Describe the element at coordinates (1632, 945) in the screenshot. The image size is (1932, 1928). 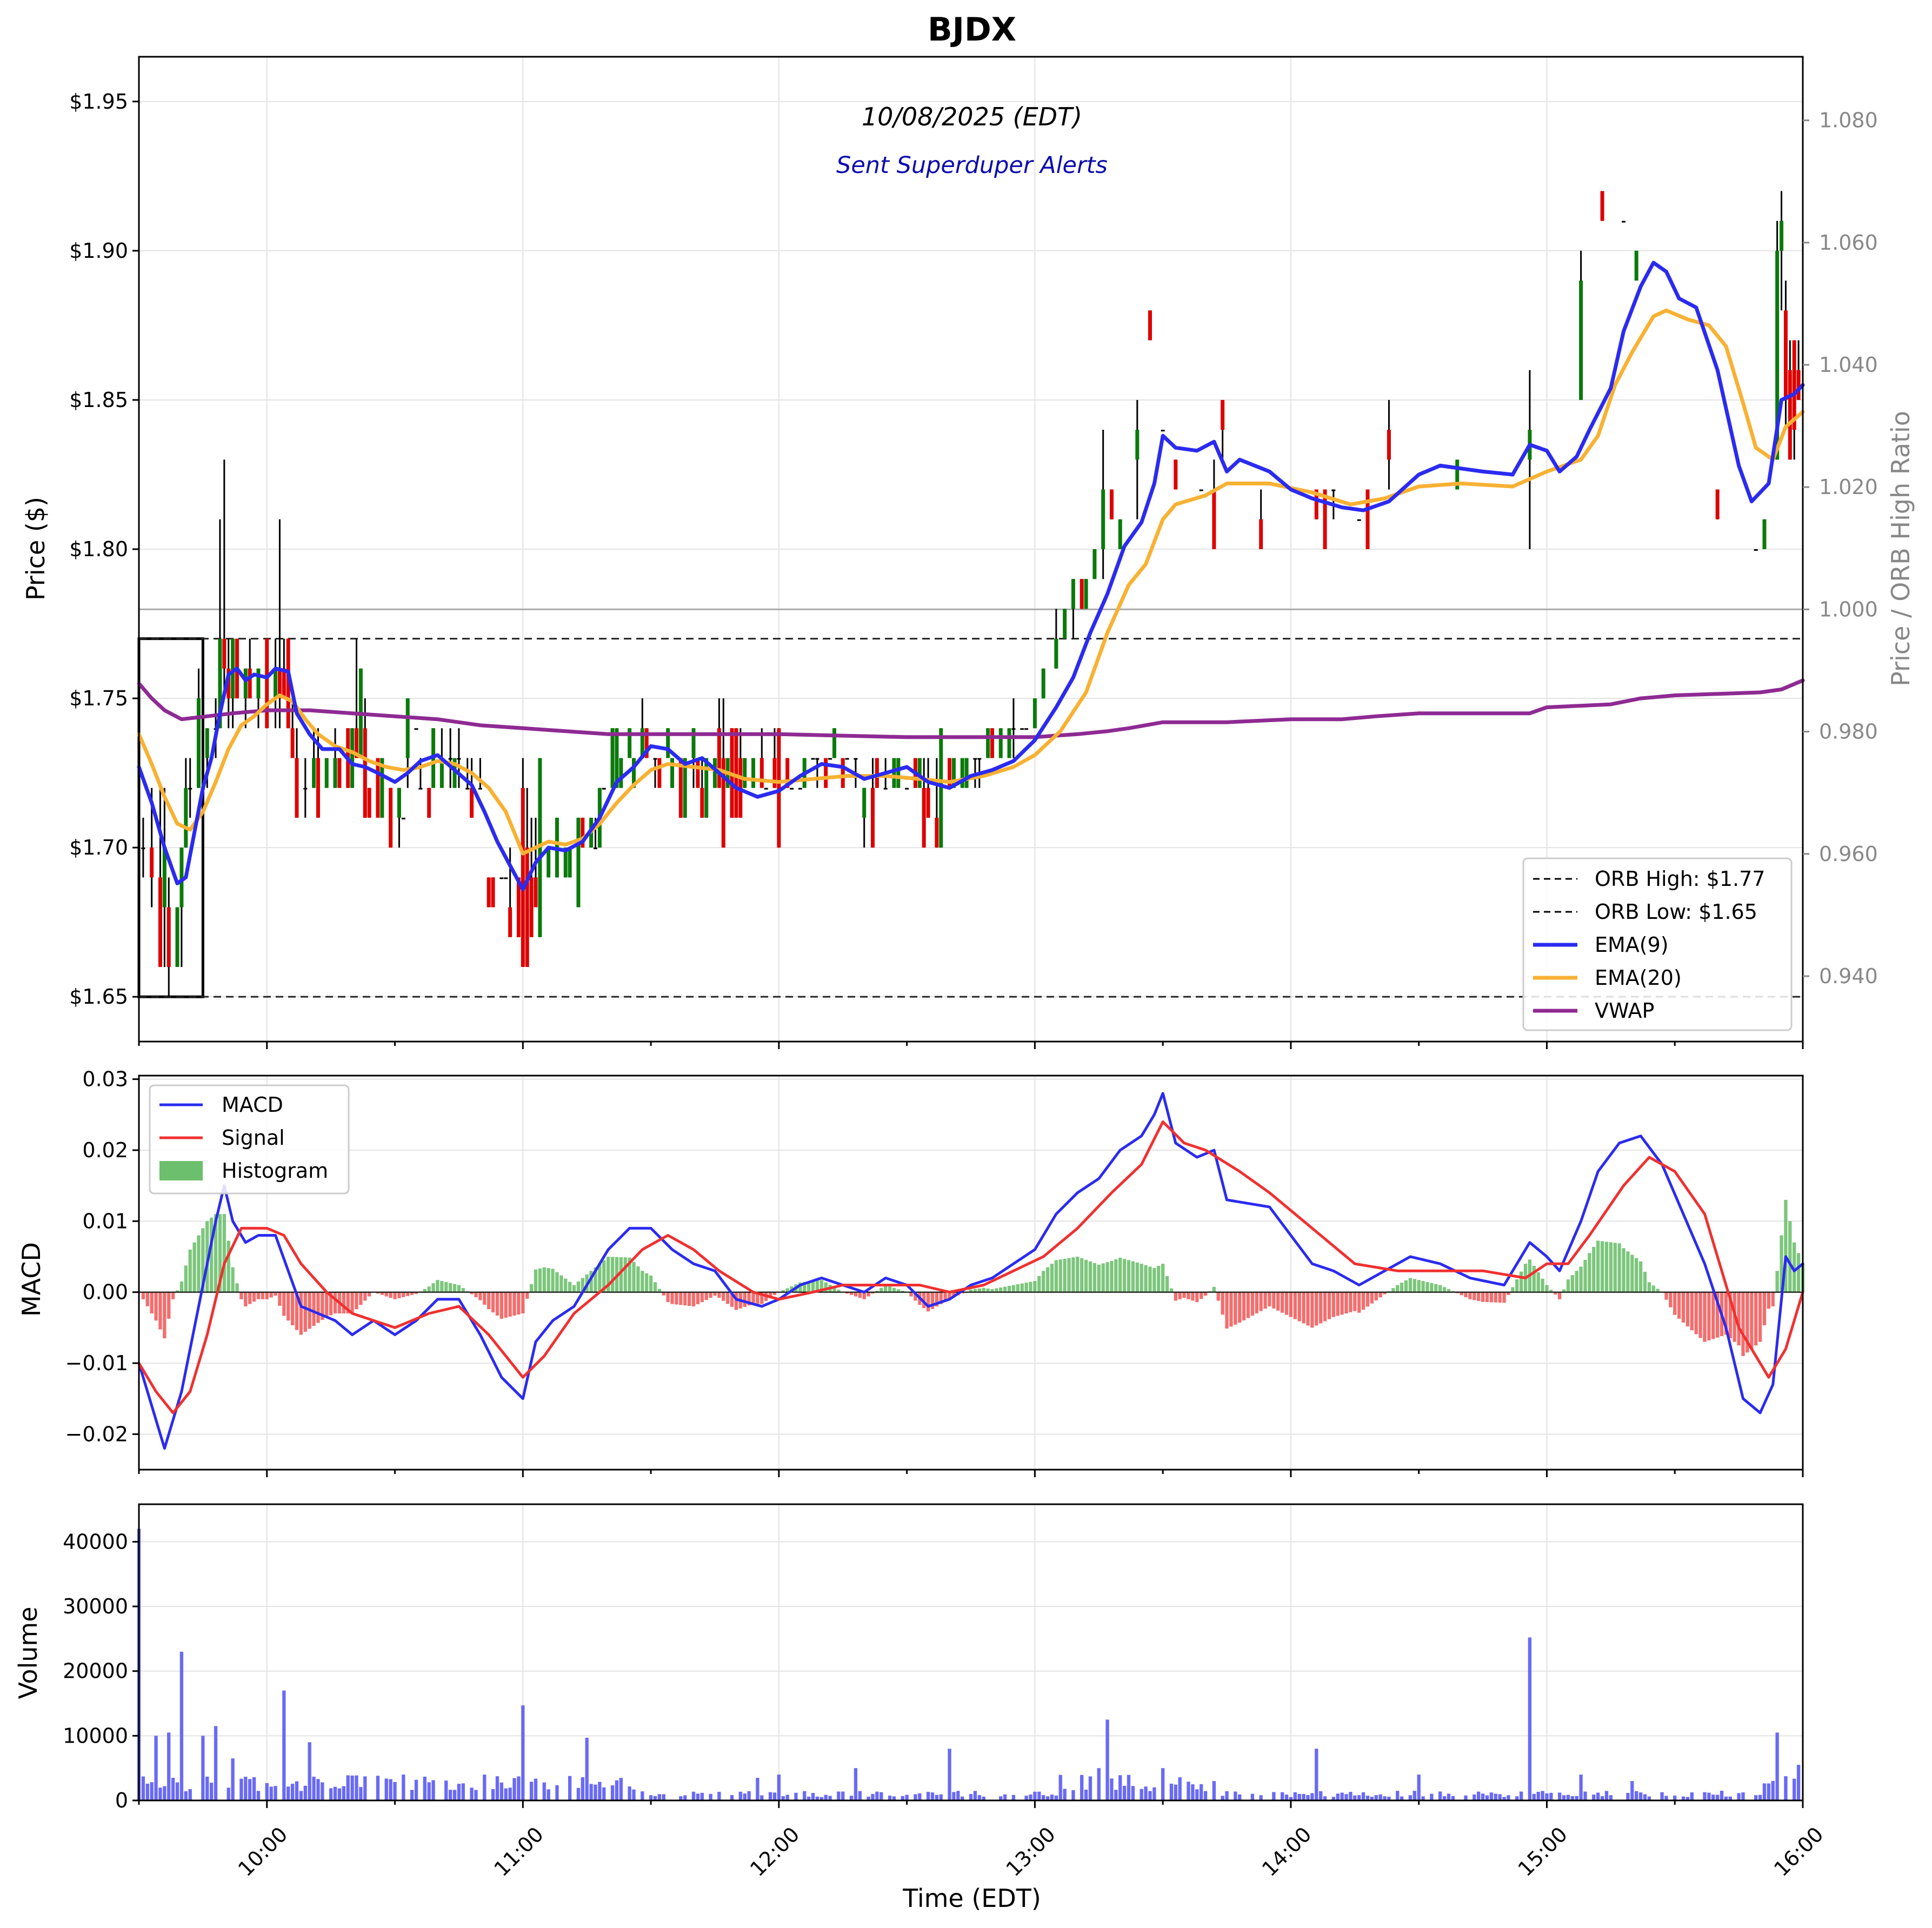
I see `legend-label: EMA(9)` at that location.